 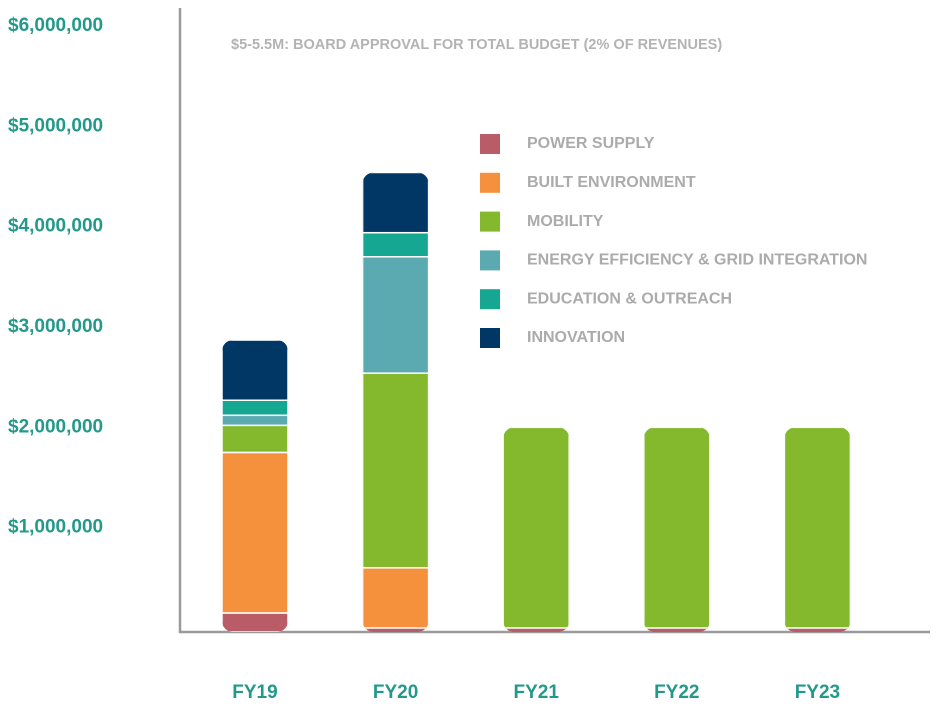 I want to click on y-tick-label: $2,000,000, so click(x=55, y=426).